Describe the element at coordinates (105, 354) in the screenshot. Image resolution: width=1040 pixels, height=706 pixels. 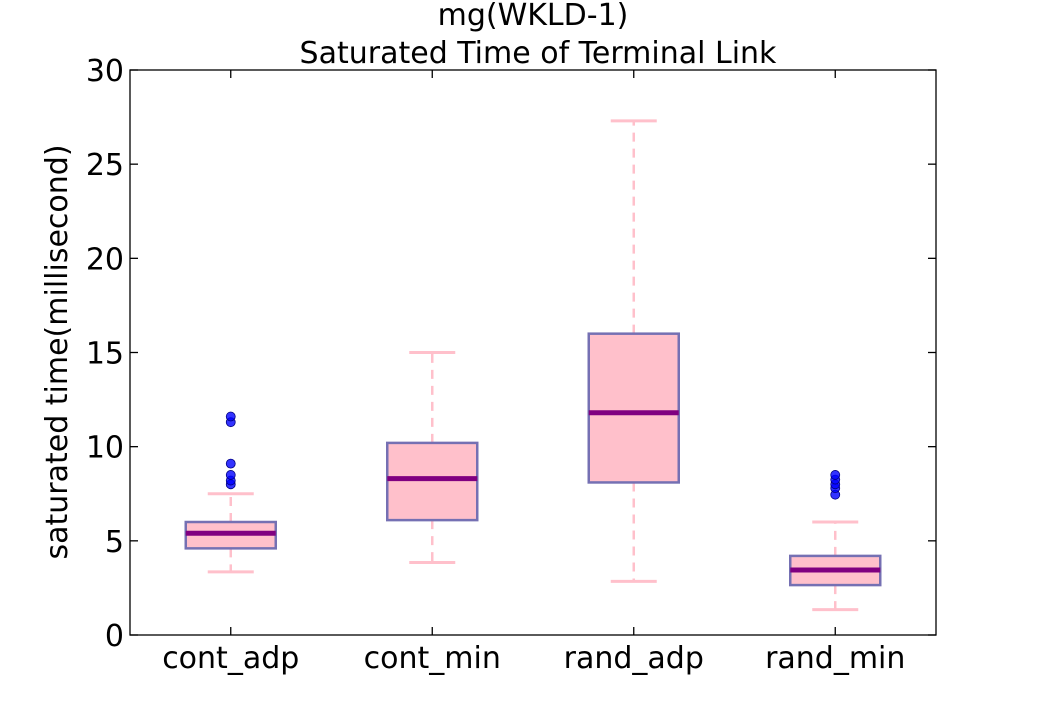
I see `y-tick-label-15: 15` at that location.